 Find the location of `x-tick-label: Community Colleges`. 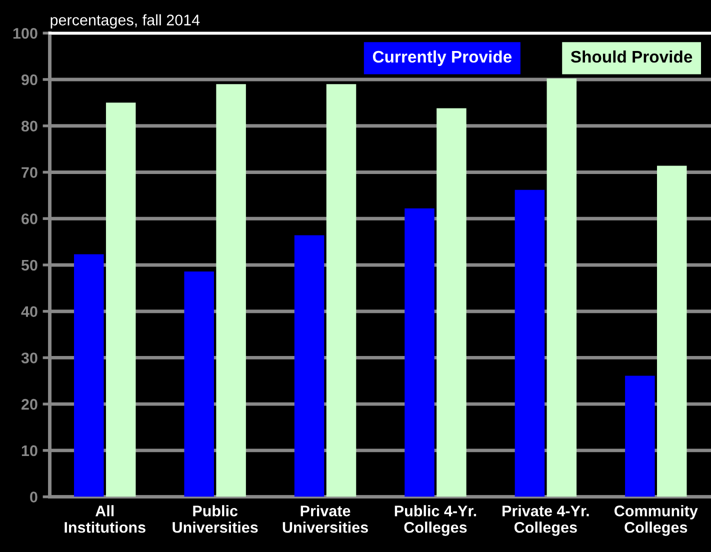

x-tick-label: Community Colleges is located at coordinates (656, 520).